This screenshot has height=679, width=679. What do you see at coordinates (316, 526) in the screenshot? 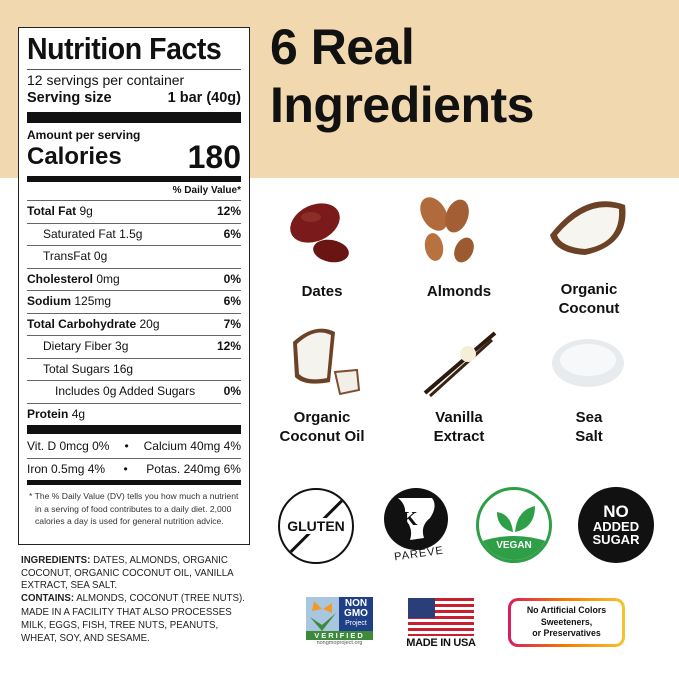
I see `gluten-free-badge: GLUTEN` at bounding box center [316, 526].